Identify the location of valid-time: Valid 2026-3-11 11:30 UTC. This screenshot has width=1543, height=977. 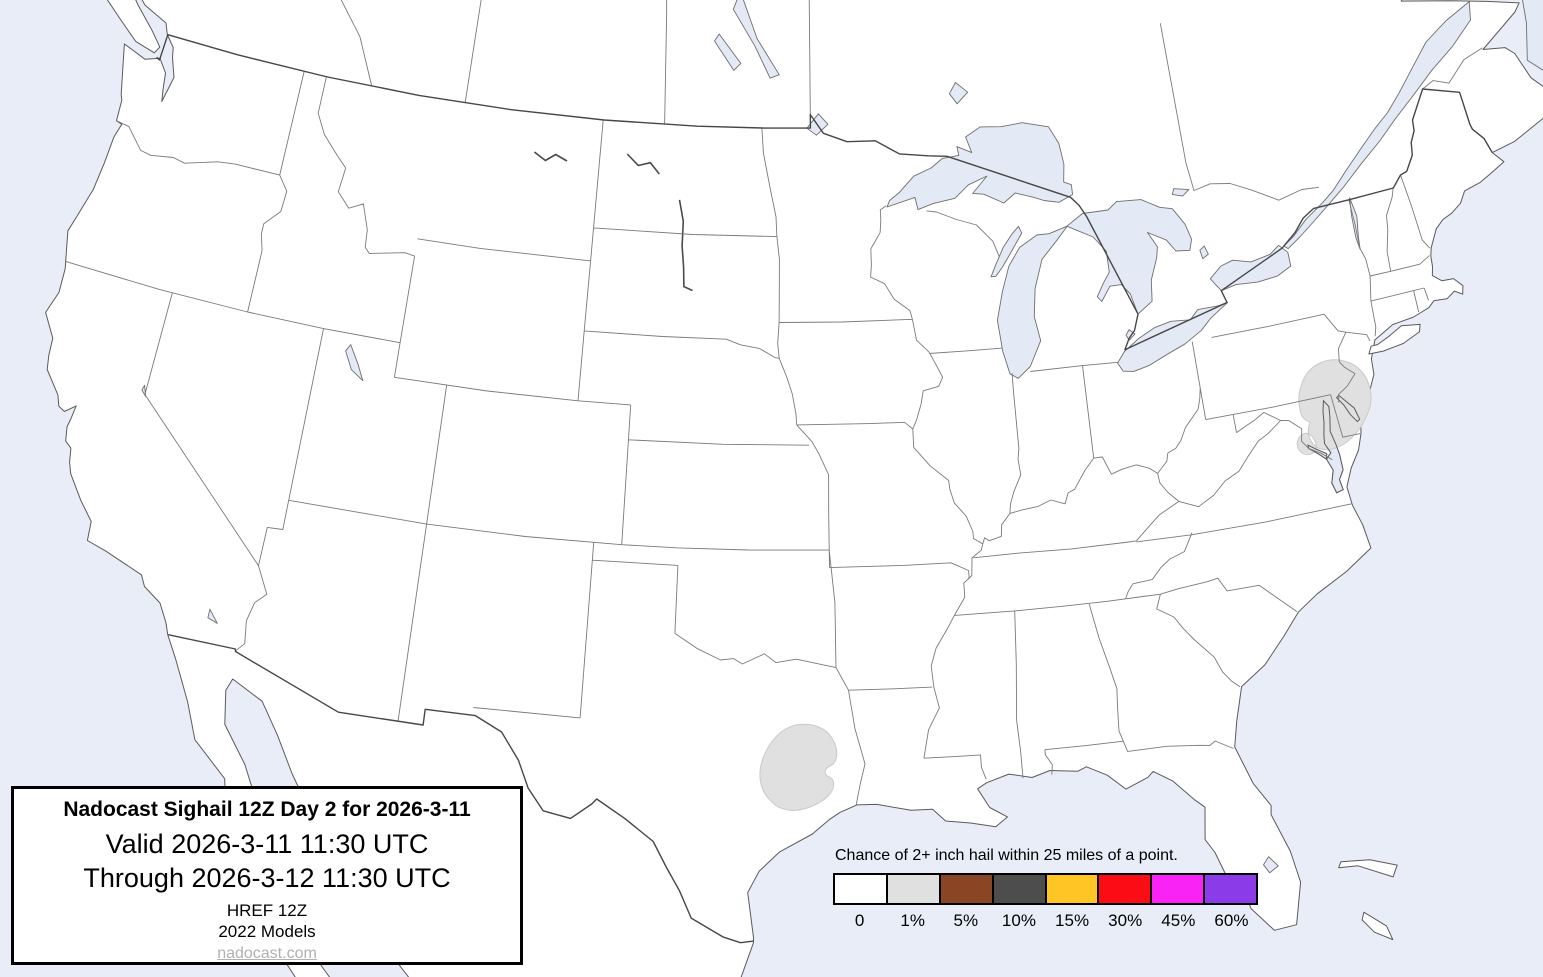
(267, 844).